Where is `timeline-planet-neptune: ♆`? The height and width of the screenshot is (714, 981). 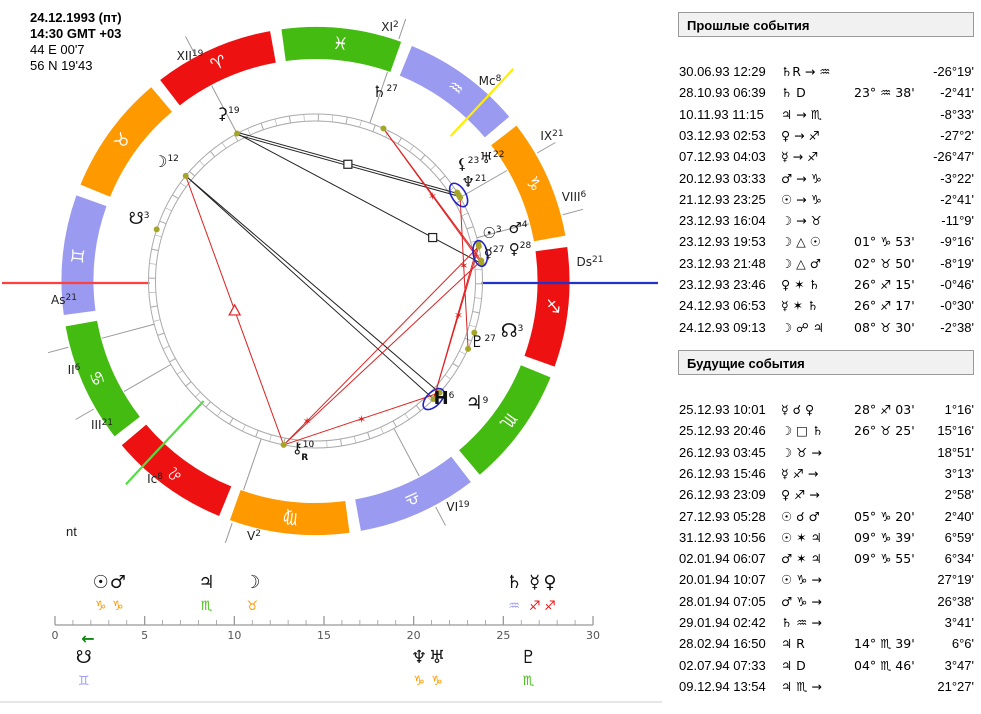
timeline-planet-neptune: ♆ is located at coordinates (419, 657).